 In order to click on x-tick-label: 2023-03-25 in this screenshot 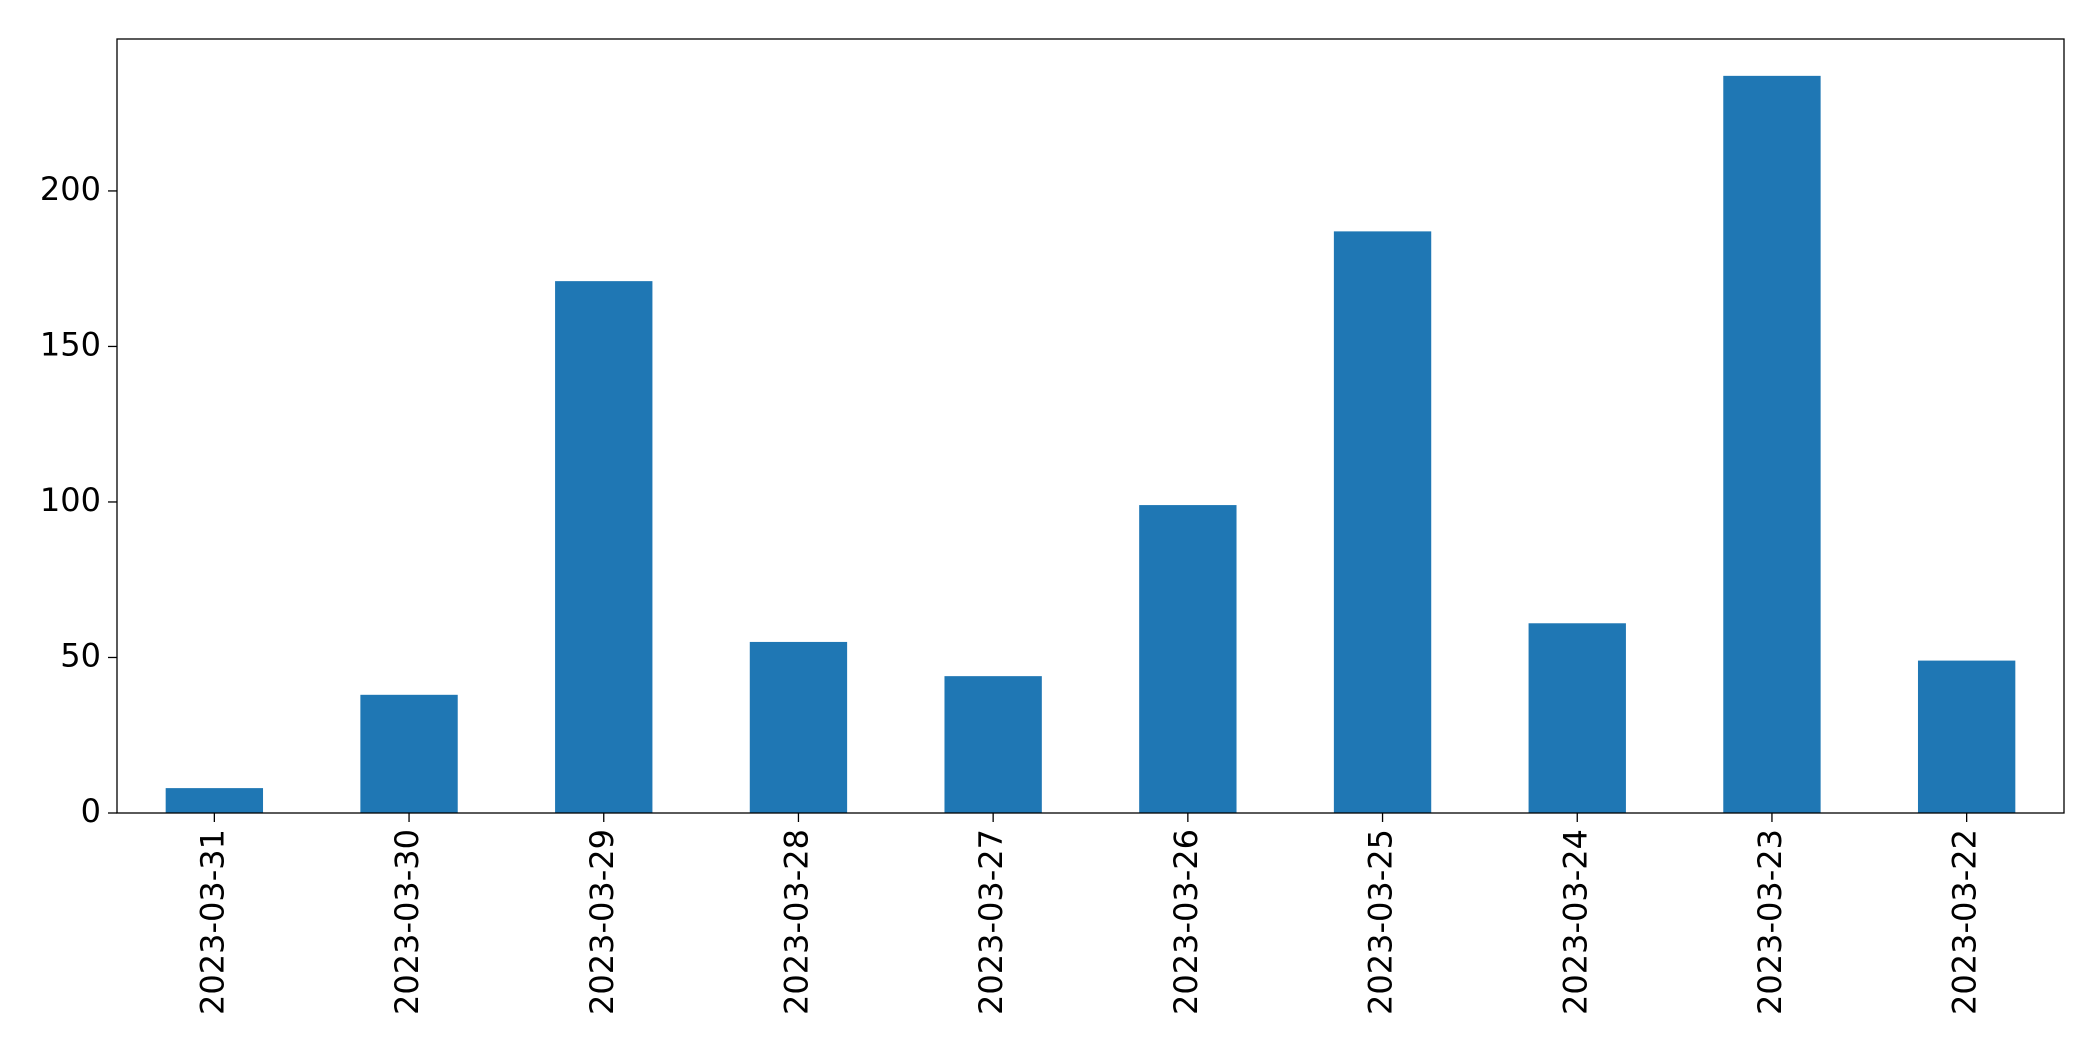, I will do `click(1381, 922)`.